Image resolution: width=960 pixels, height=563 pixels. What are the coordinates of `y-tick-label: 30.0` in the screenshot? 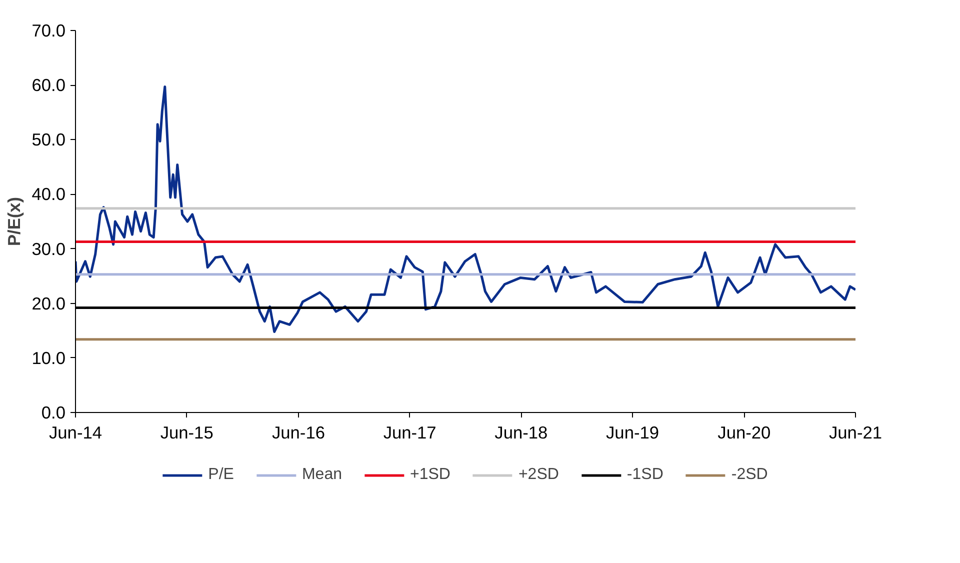 It's located at (49, 248).